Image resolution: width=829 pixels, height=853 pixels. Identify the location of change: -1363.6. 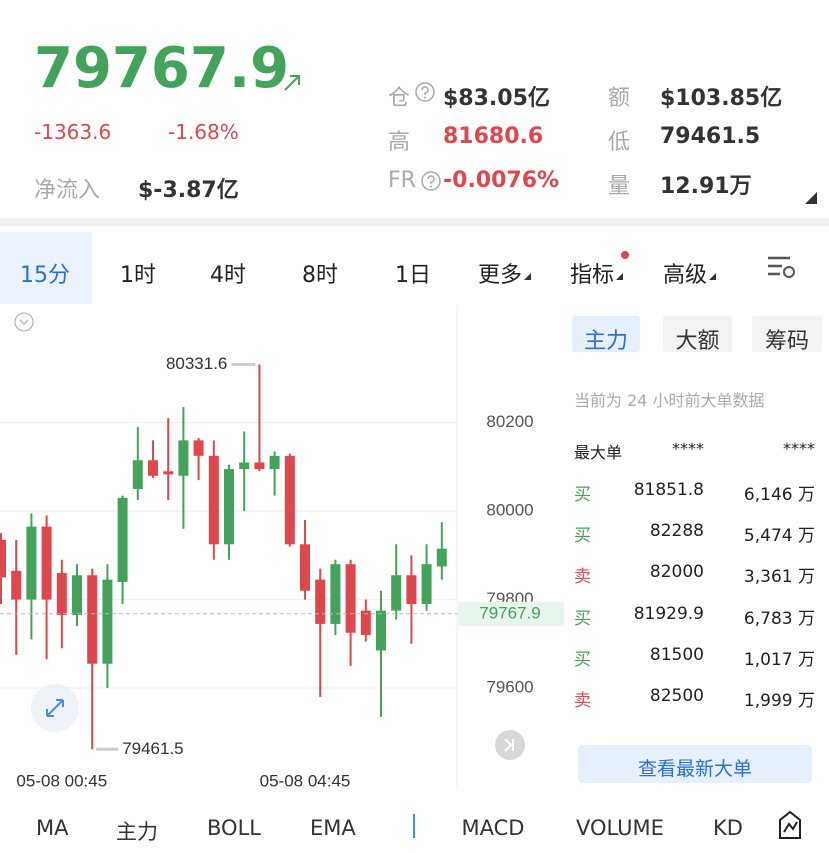
(73, 132).